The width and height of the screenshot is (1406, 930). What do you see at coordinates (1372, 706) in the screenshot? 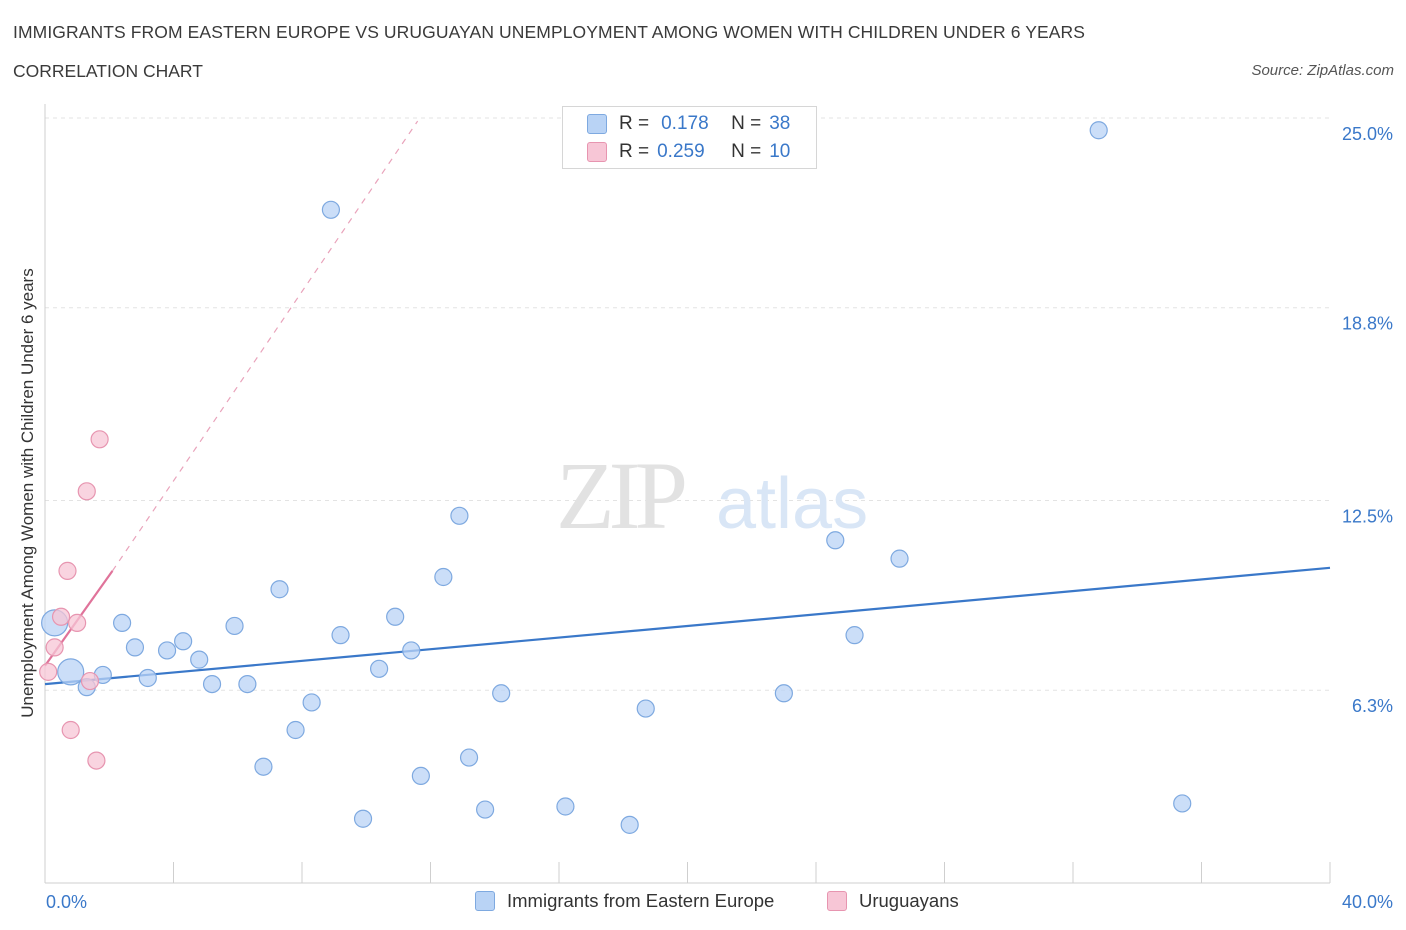
I see `y-tick-label: 6.3%` at bounding box center [1372, 706].